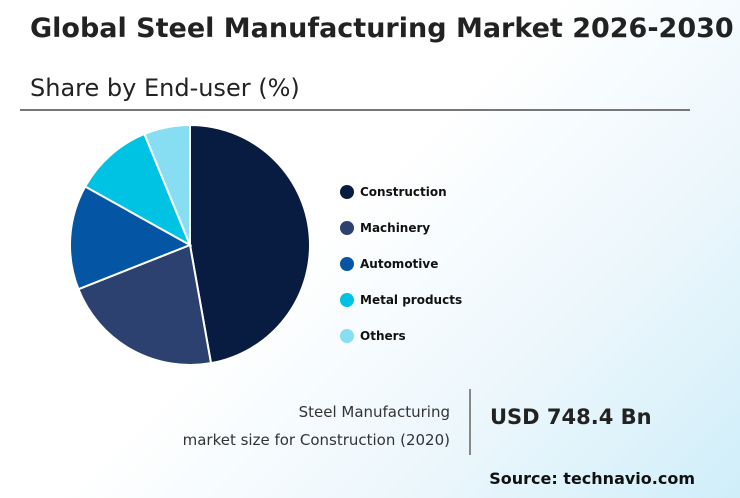 Image resolution: width=740 pixels, height=498 pixels. What do you see at coordinates (374, 412) in the screenshot?
I see `stat-label-line1: Steel Manufacturing` at bounding box center [374, 412].